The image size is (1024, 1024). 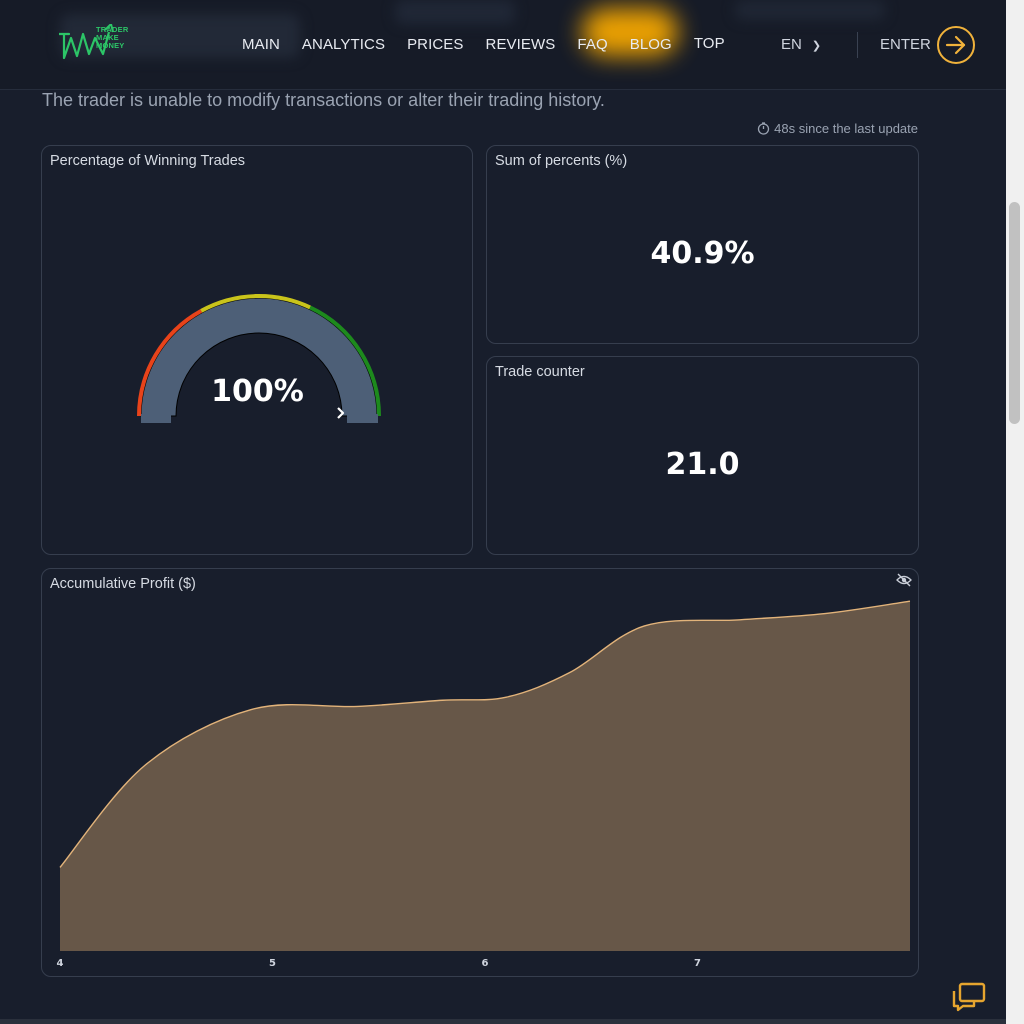 I want to click on scrollbar-thumb, so click(x=1014, y=313).